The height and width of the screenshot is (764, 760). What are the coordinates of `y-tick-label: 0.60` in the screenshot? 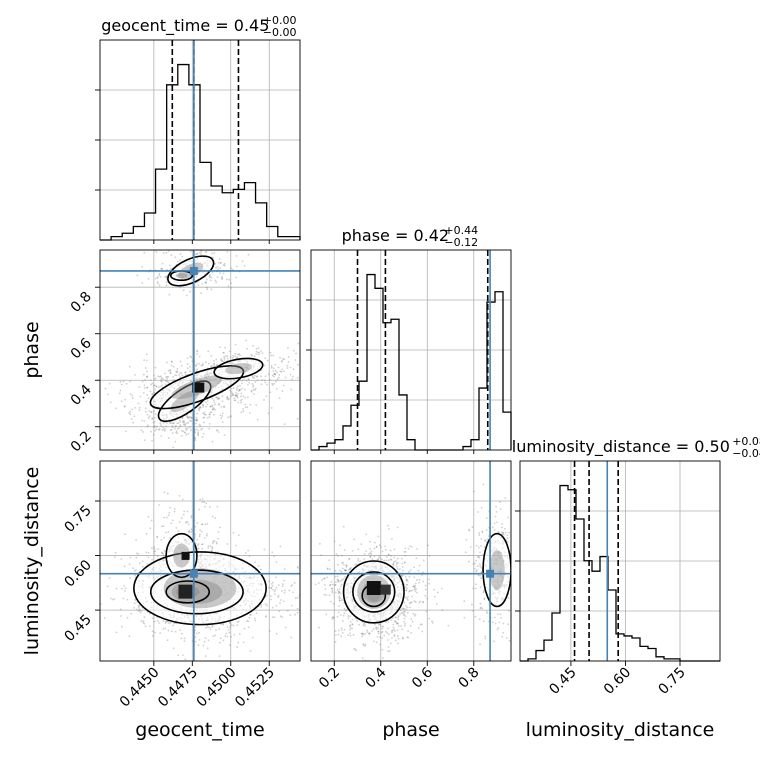 It's located at (77, 573).